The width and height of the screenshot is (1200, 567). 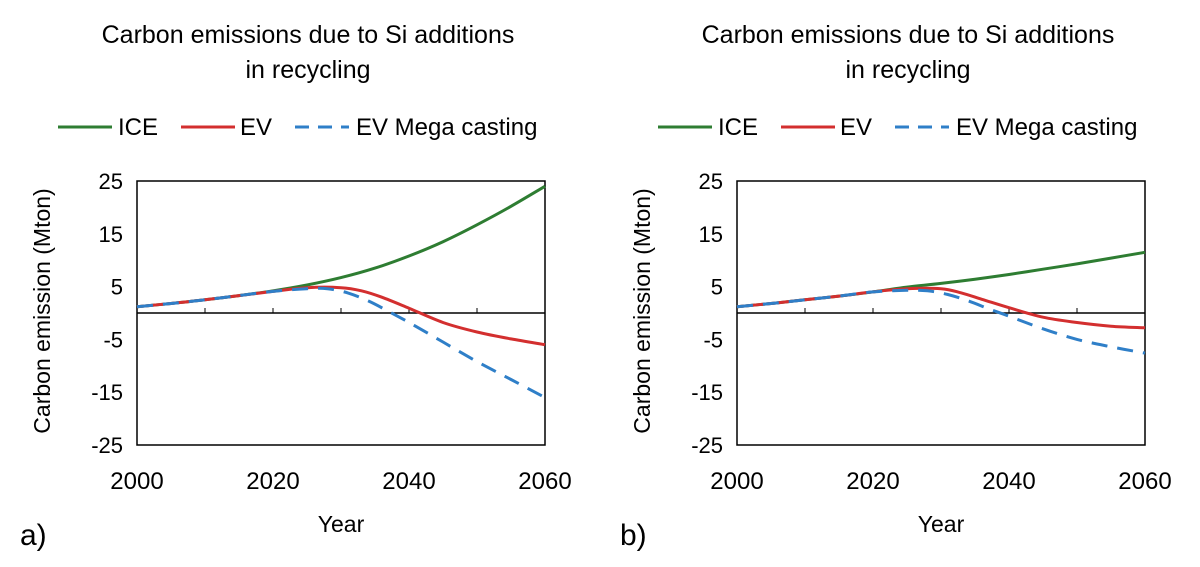 What do you see at coordinates (941, 279) in the screenshot?
I see `series-line-ice` at bounding box center [941, 279].